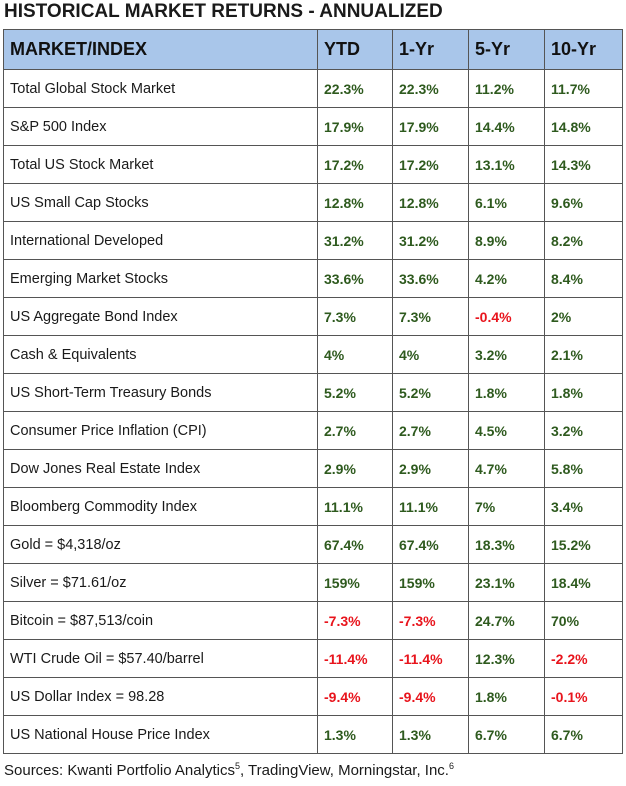 The width and height of the screenshot is (626, 786). Describe the element at coordinates (160, 240) in the screenshot. I see `cell-market-name: International Developed` at that location.